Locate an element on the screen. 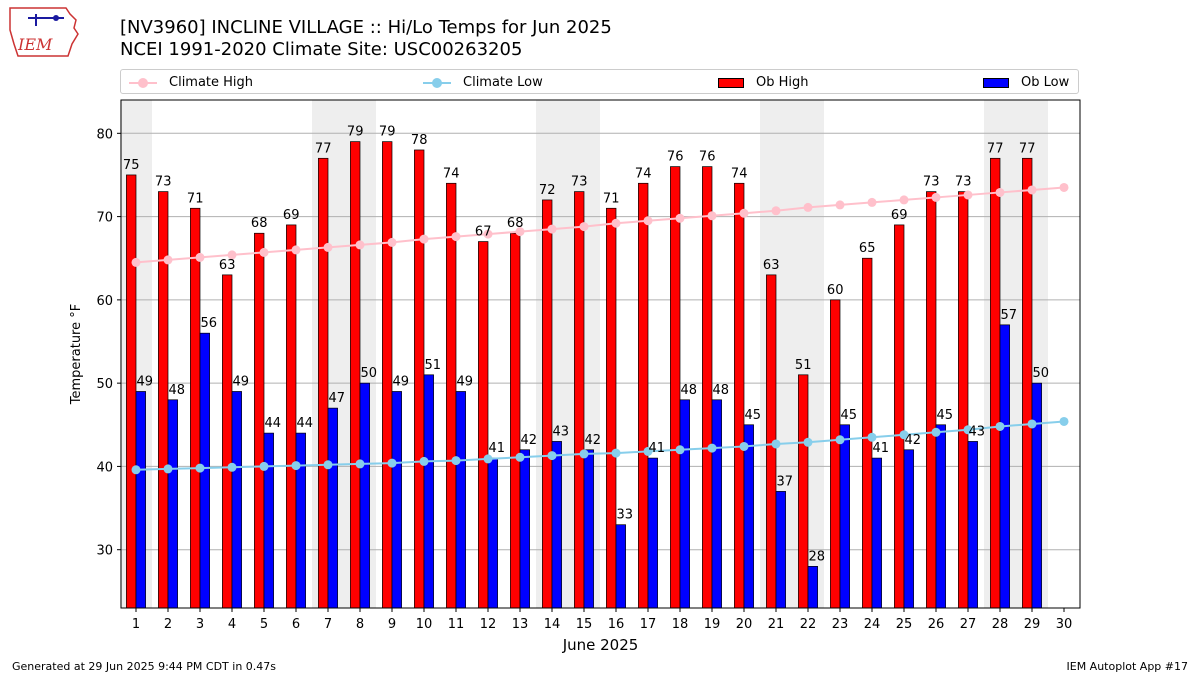 The image size is (1200, 675). climate-low-line is located at coordinates (600, 445).